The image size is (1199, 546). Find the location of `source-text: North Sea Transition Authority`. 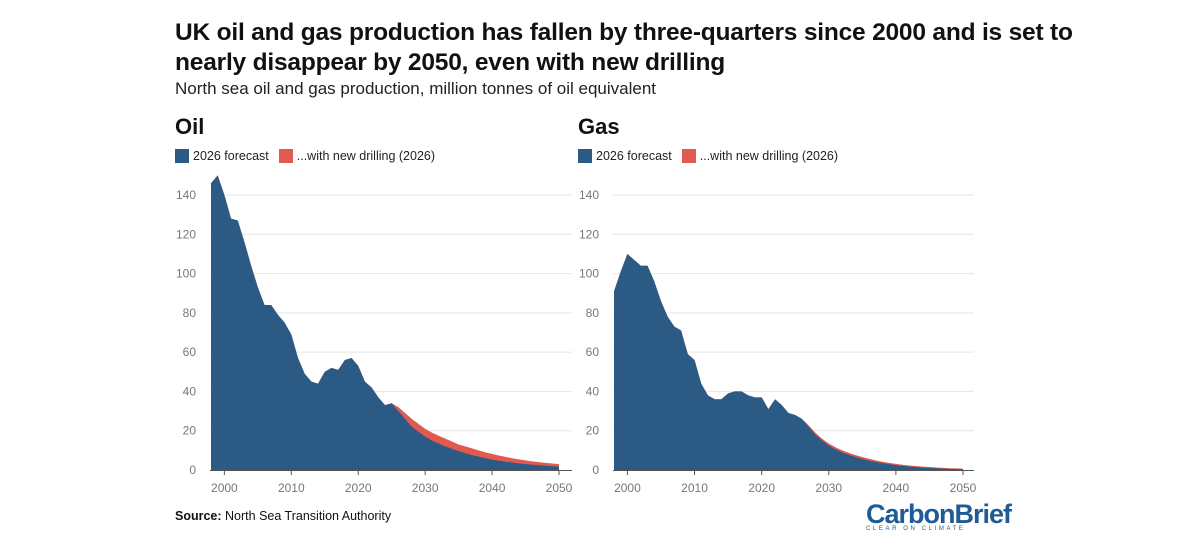

source-text: North Sea Transition Authority is located at coordinates (308, 516).